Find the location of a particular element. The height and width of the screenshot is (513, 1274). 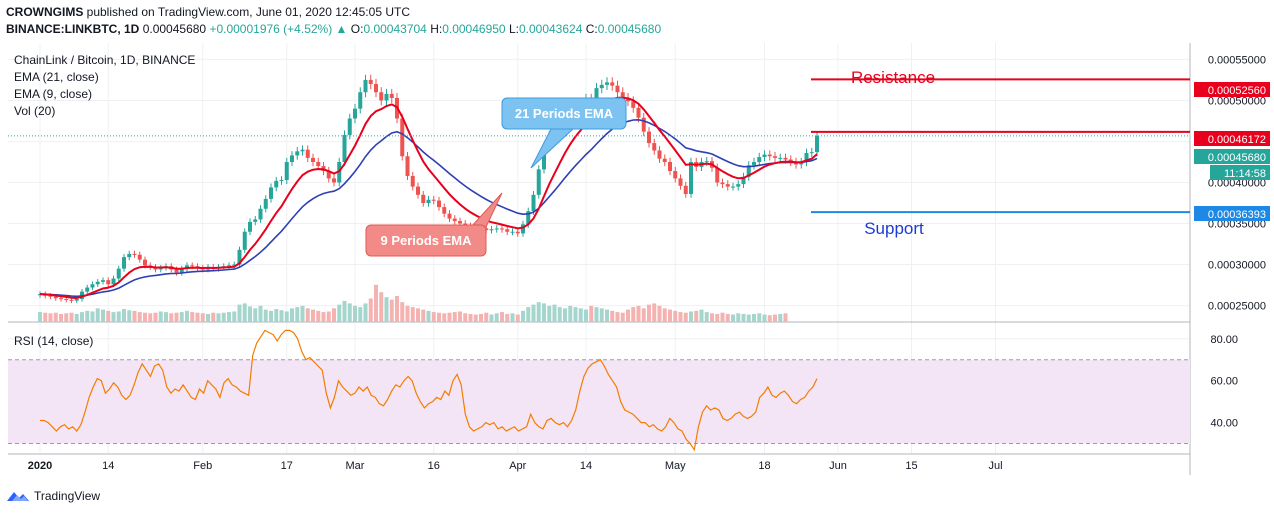

volume-bars is located at coordinates (413, 303).